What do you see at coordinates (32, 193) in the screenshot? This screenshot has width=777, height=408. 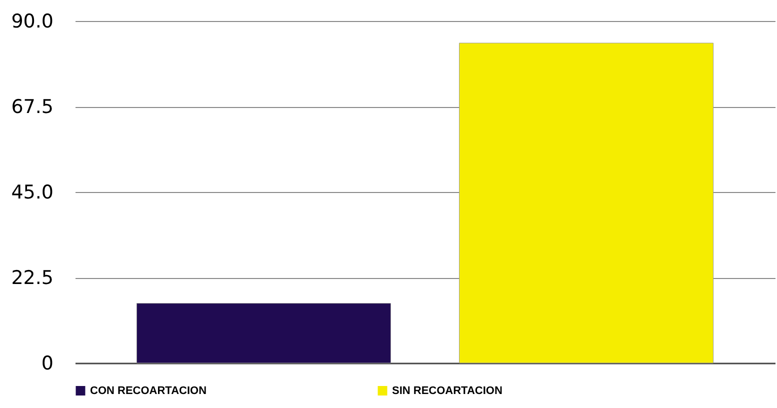 I see `y-tick-label: 45.0` at bounding box center [32, 193].